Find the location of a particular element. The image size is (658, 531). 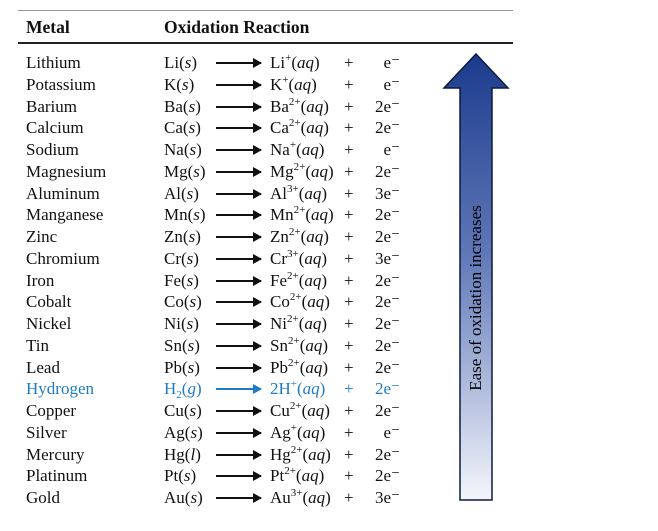

ion-symbol: Mg is located at coordinates (282, 171).